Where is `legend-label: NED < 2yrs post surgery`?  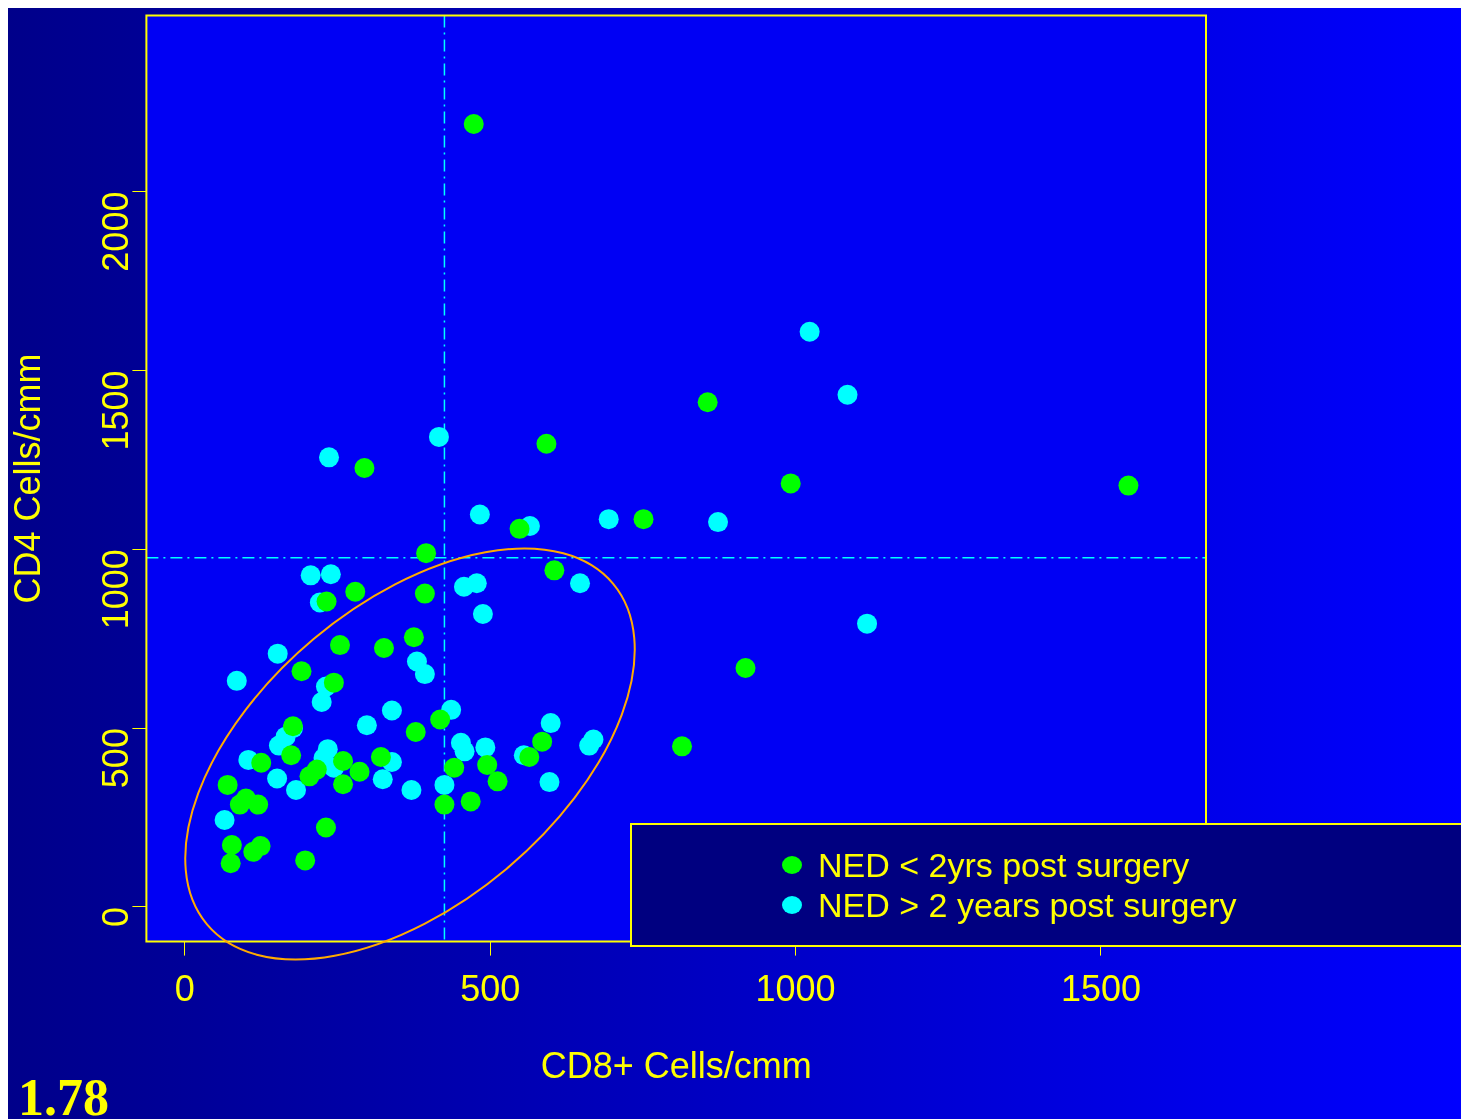 legend-label: NED < 2yrs post surgery is located at coordinates (1004, 865).